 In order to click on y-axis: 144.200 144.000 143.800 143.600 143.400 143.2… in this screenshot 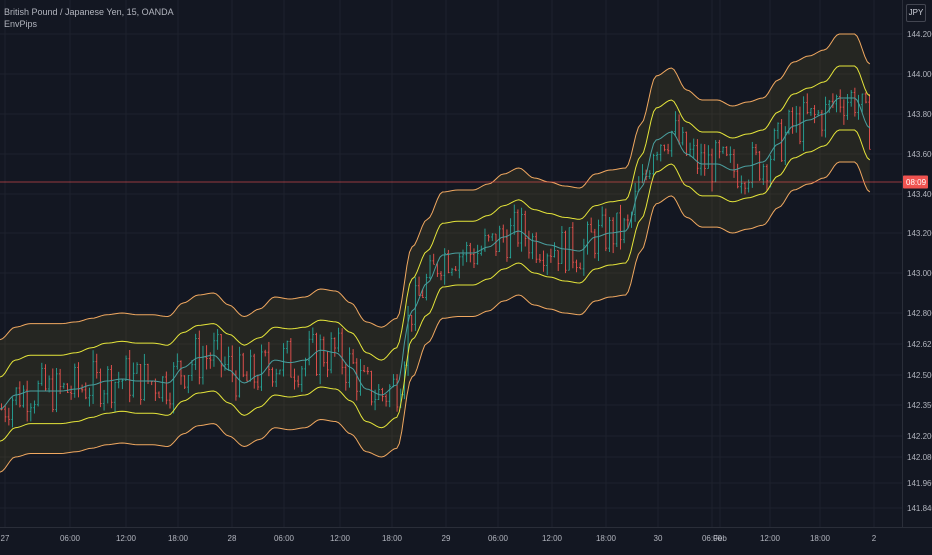, I will do `click(919, 271)`.